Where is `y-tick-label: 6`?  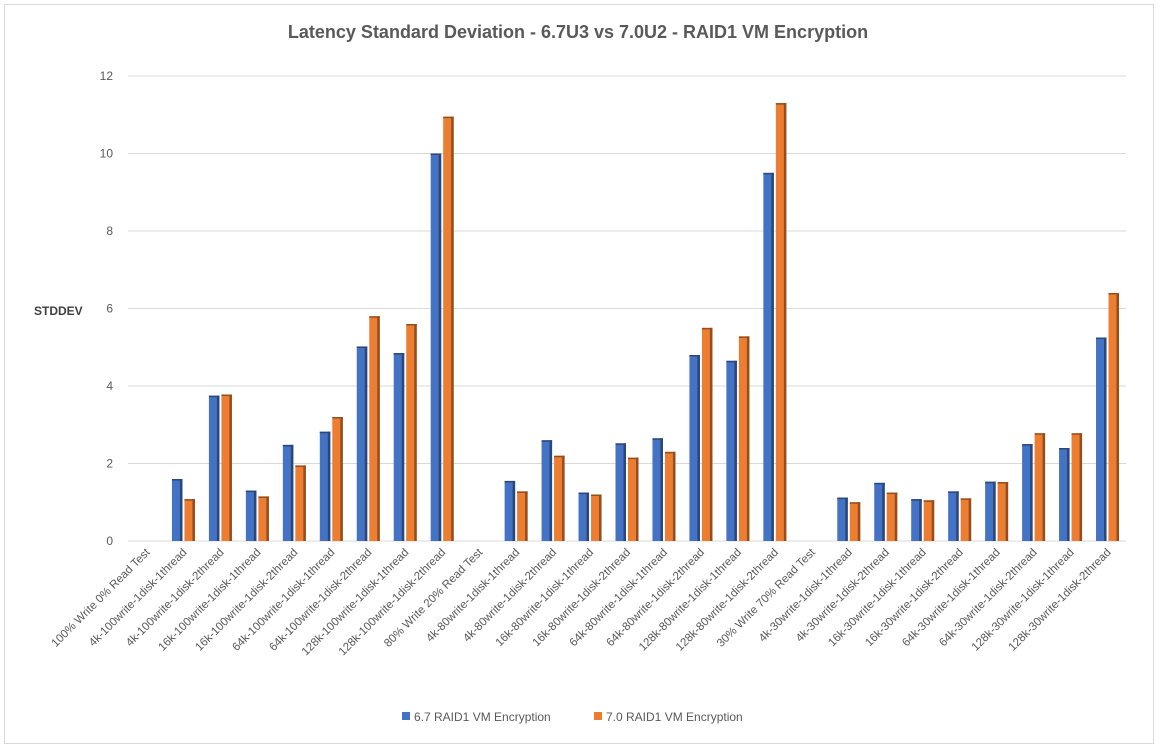 y-tick-label: 6 is located at coordinates (109, 309).